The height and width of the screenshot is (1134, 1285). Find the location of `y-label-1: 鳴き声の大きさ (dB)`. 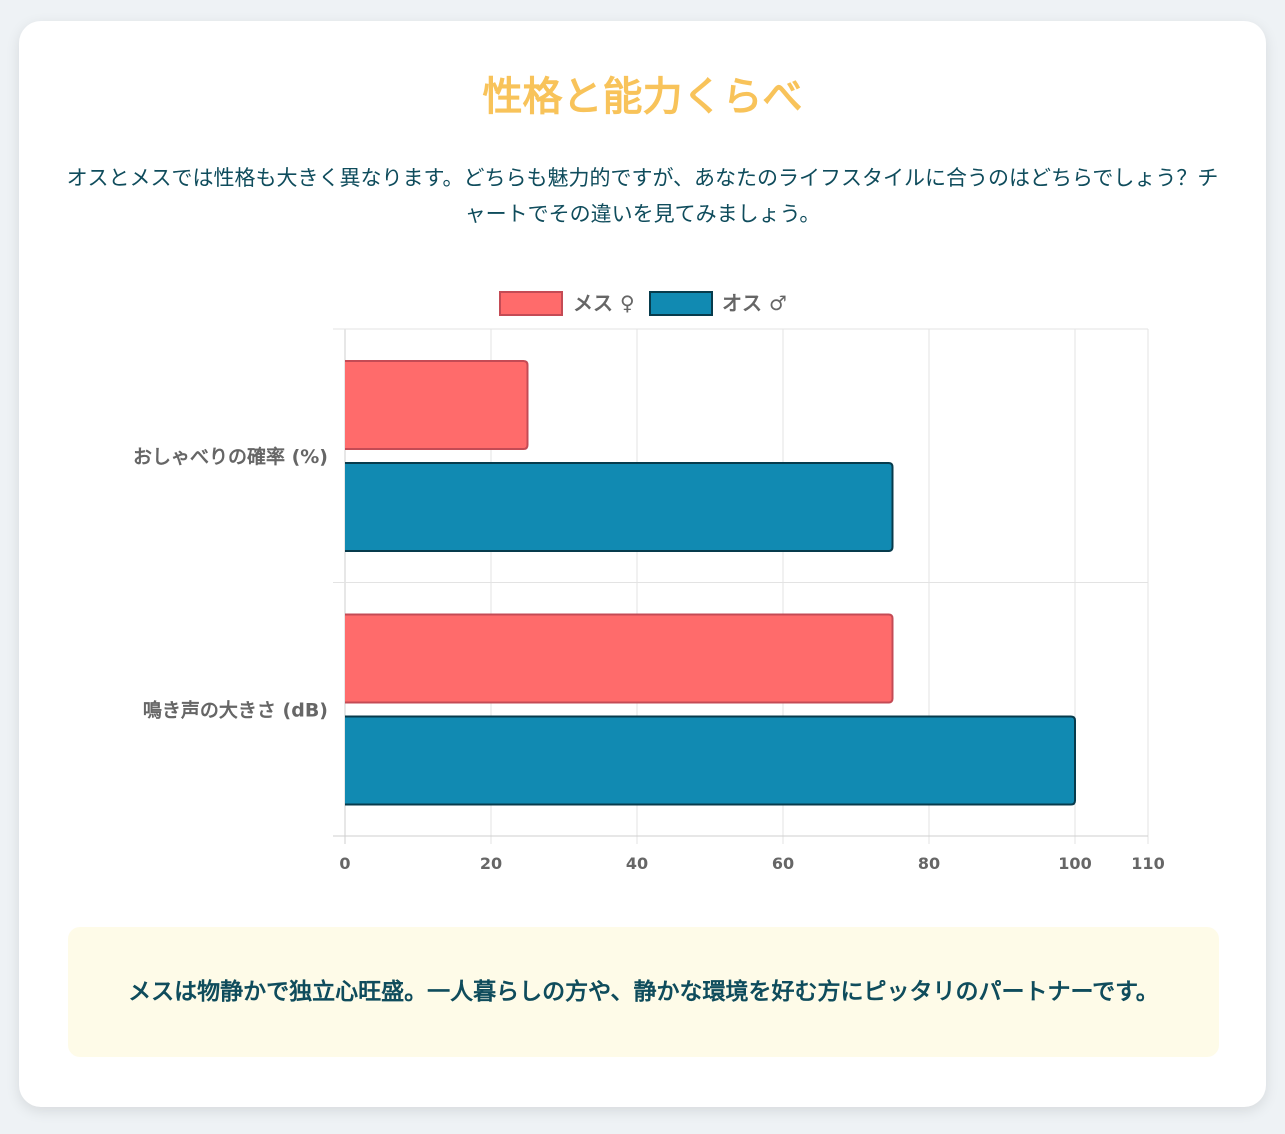

y-label-1: 鳴き声の大きさ (dB) is located at coordinates (235, 709).